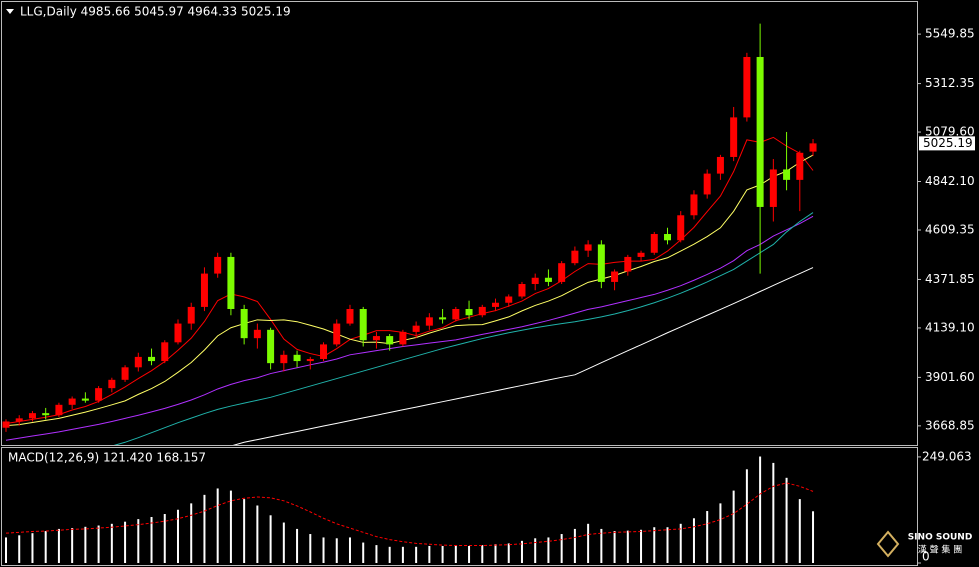  I want to click on logo-subtitle: 漢 聲 集 團, so click(940, 550).